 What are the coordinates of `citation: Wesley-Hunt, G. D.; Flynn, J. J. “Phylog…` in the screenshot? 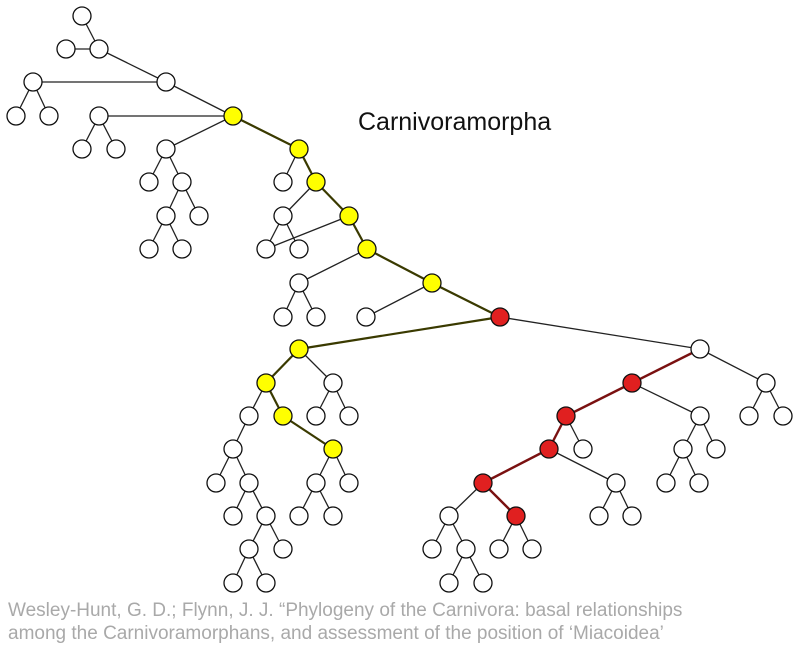 It's located at (400, 622).